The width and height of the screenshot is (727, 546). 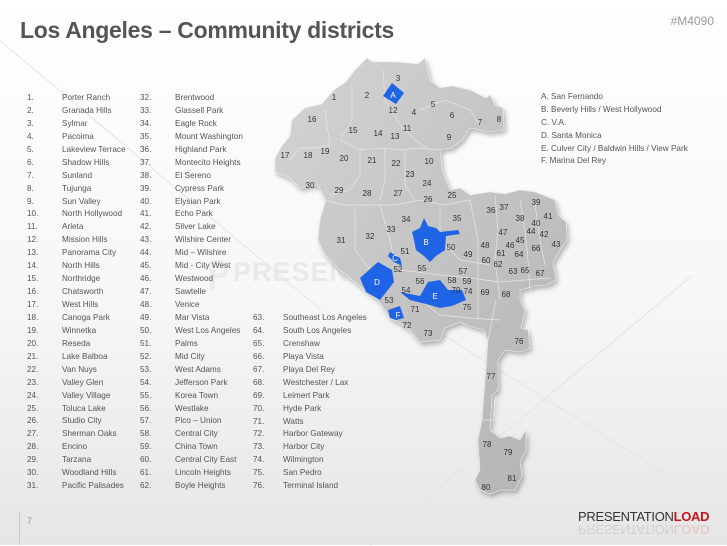 I want to click on district-list-item: 10. North Hollywood, so click(x=76, y=214).